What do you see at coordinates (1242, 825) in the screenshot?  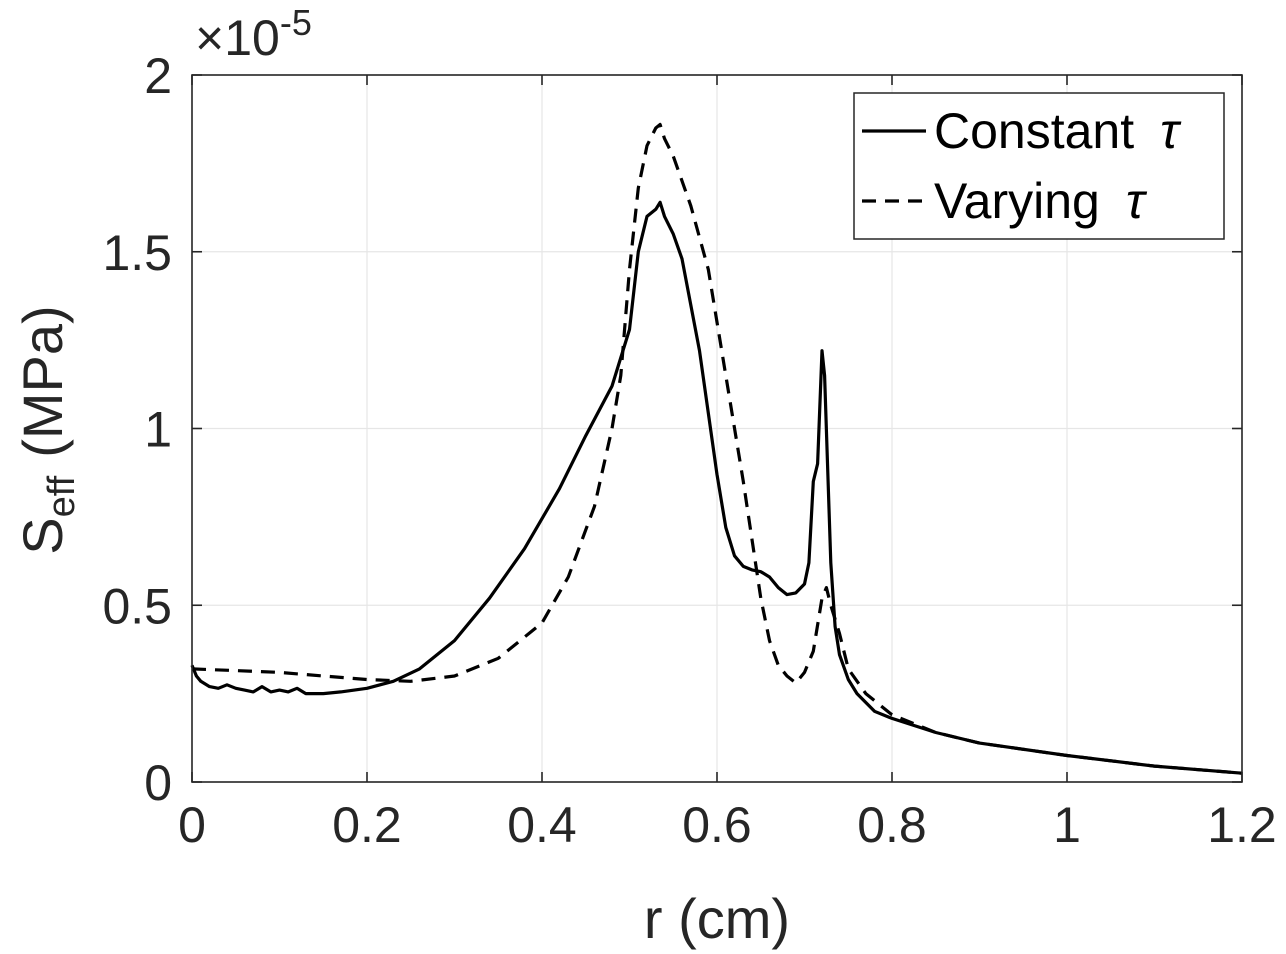 I see `x-tick-label: 1.2` at bounding box center [1242, 825].